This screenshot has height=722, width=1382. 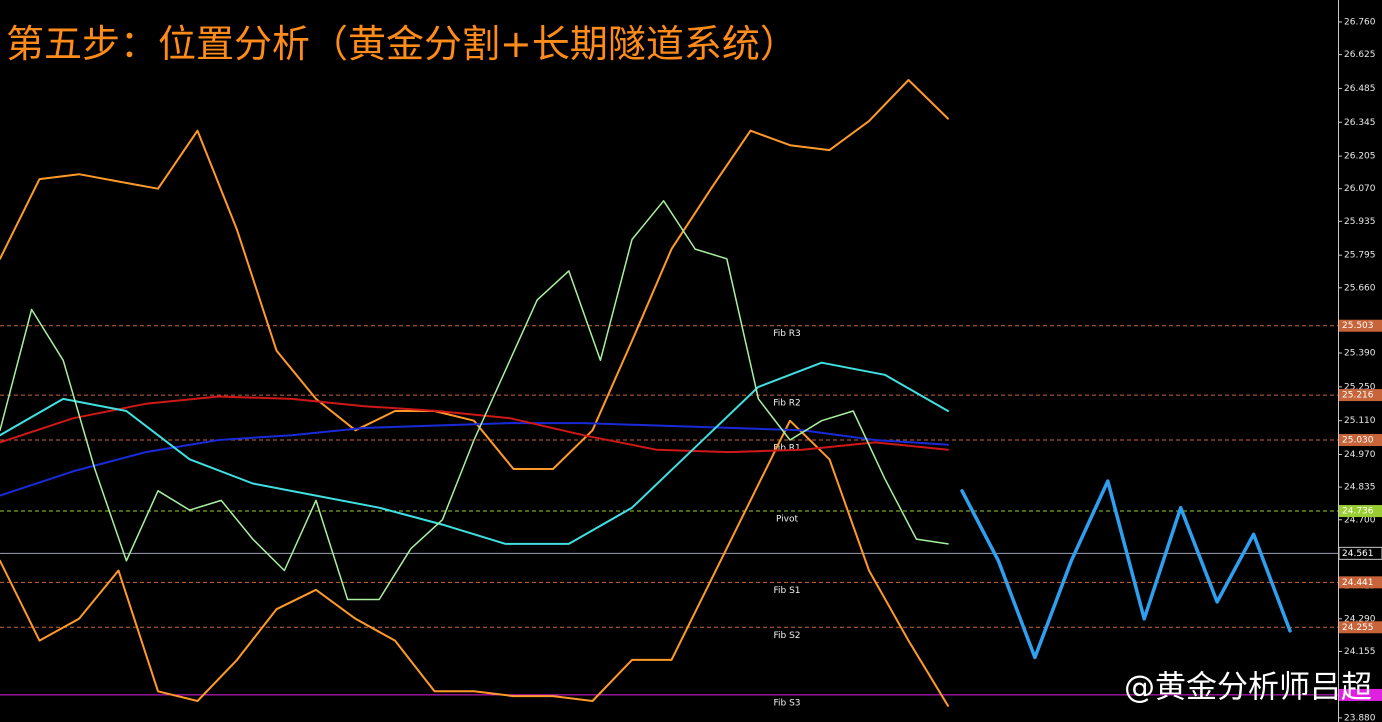 I want to click on level-value-label: 24.561, so click(x=1358, y=554).